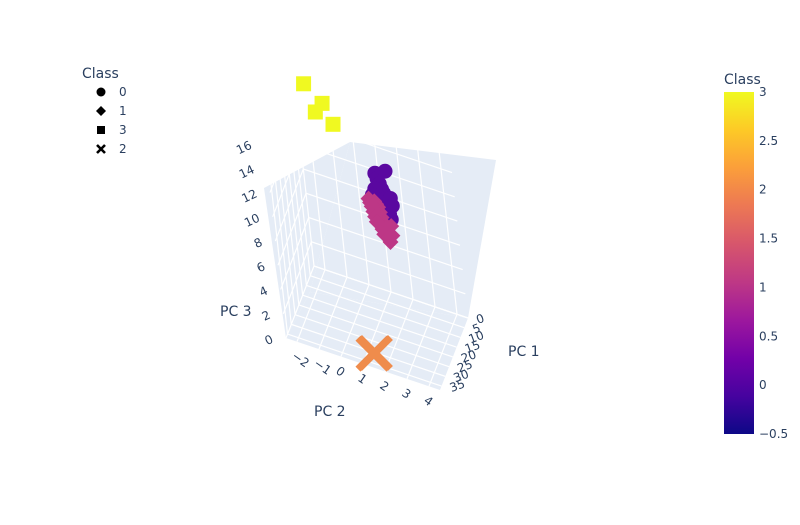 The image size is (800, 525). I want to click on data-markers, so click(348, 224).